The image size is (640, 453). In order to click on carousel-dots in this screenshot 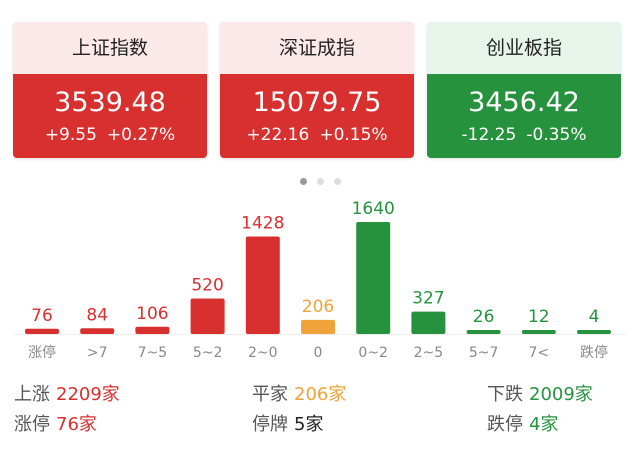, I will do `click(320, 179)`.